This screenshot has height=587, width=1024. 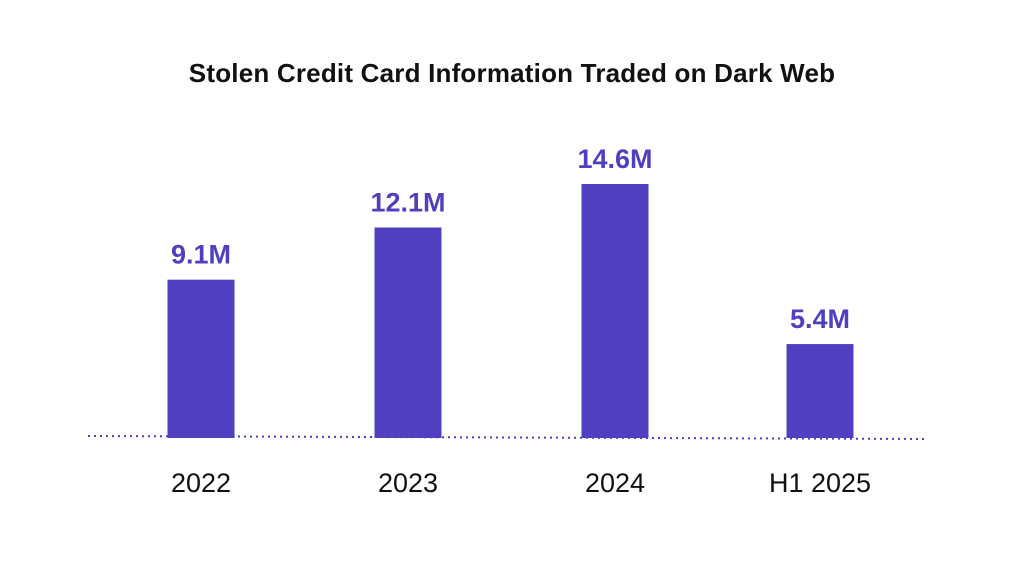 I want to click on bar-2024, so click(x=615, y=311).